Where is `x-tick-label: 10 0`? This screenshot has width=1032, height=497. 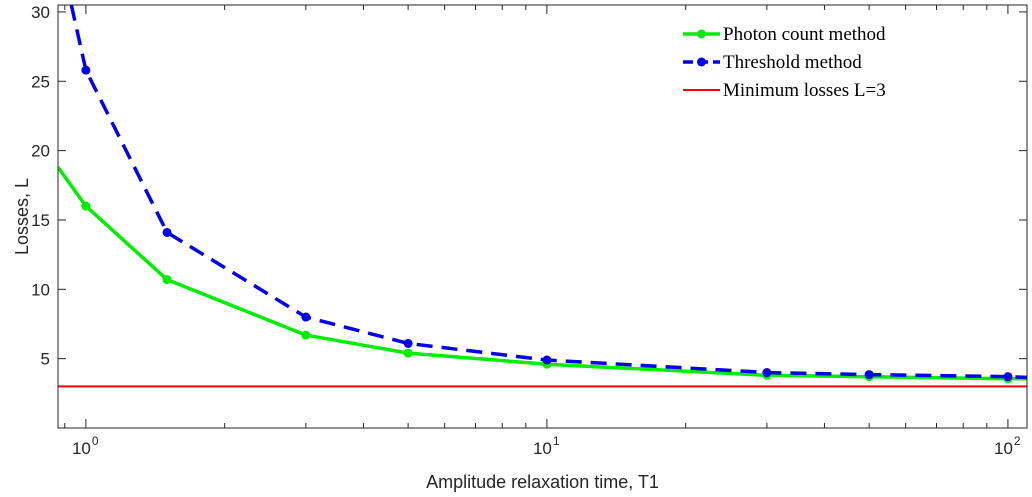
x-tick-label: 10 0 is located at coordinates (85, 446).